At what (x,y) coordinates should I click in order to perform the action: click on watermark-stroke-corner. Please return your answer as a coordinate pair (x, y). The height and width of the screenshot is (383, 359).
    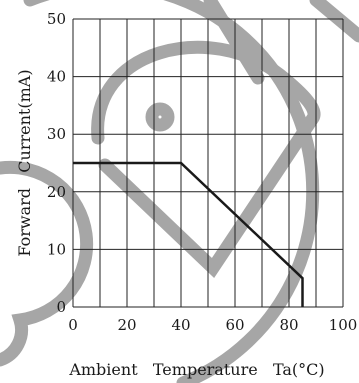
    Looking at the image, I should click on (334, 21).